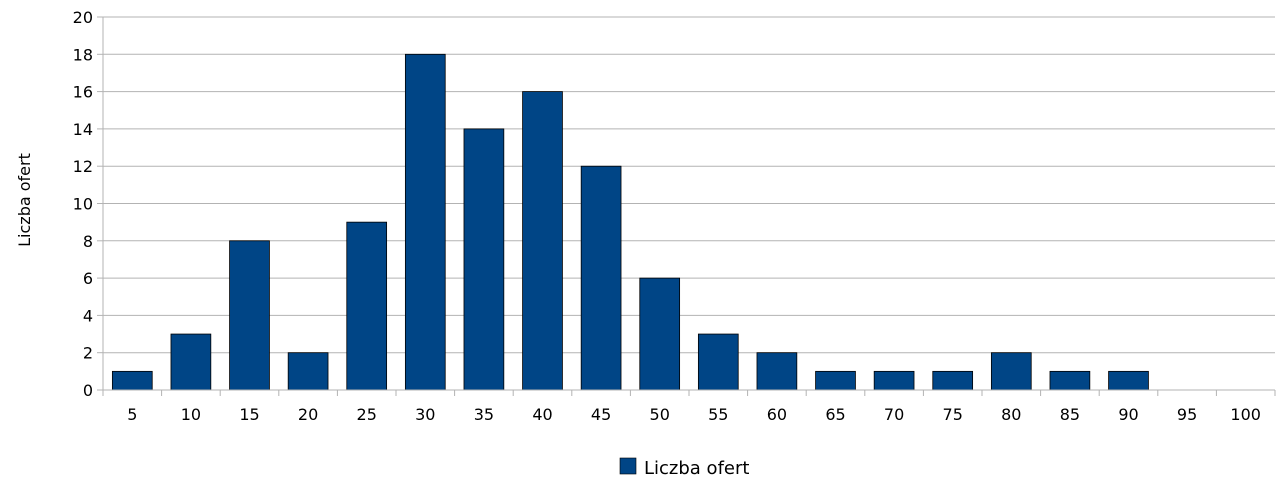 The height and width of the screenshot is (481, 1280). I want to click on x-tick-labels: 5 10 15 20 25 30 35 40 45 50 55 60 65 70 75 80 85 90 95 100, so click(694, 414).